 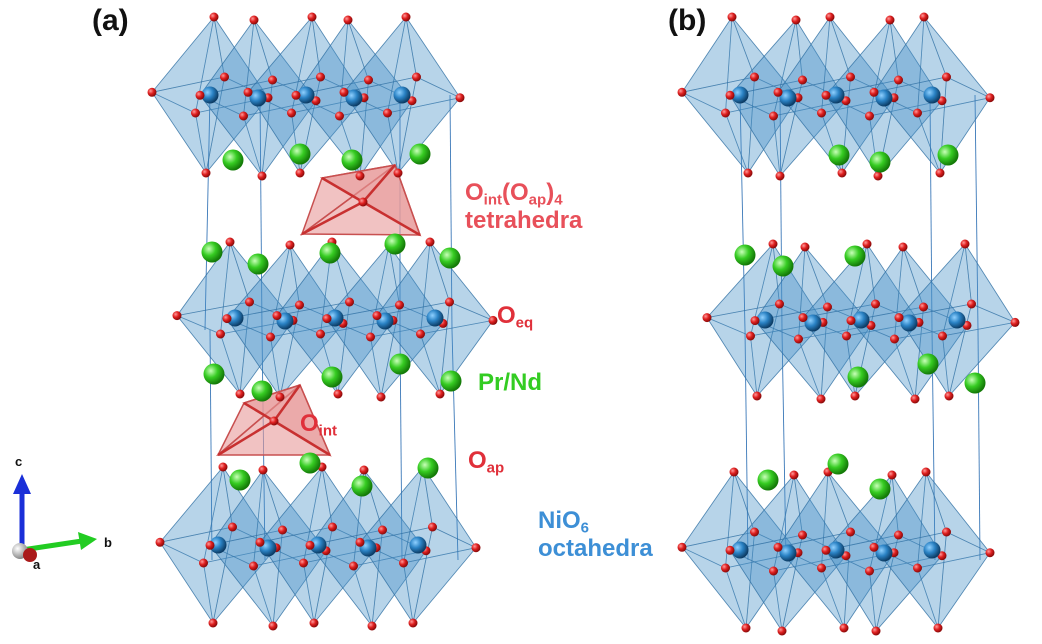 What do you see at coordinates (363, 202) in the screenshot?
I see `oxygen-interstitial-atom` at bounding box center [363, 202].